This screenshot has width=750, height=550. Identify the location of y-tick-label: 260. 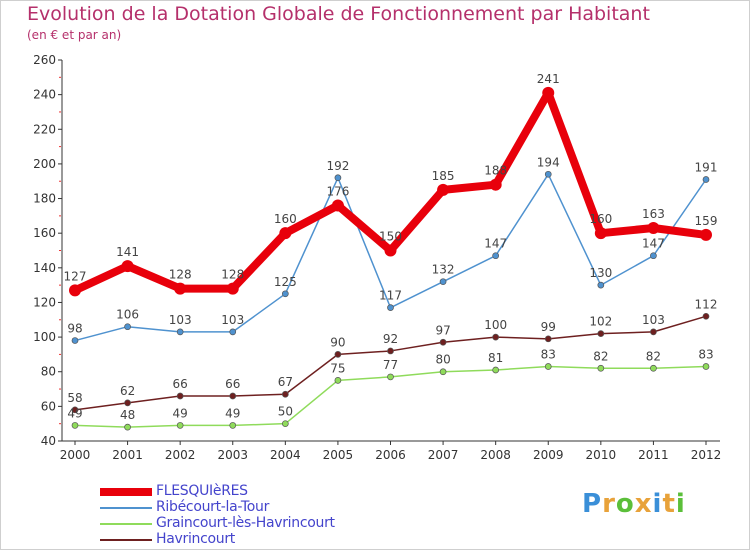
(44, 60).